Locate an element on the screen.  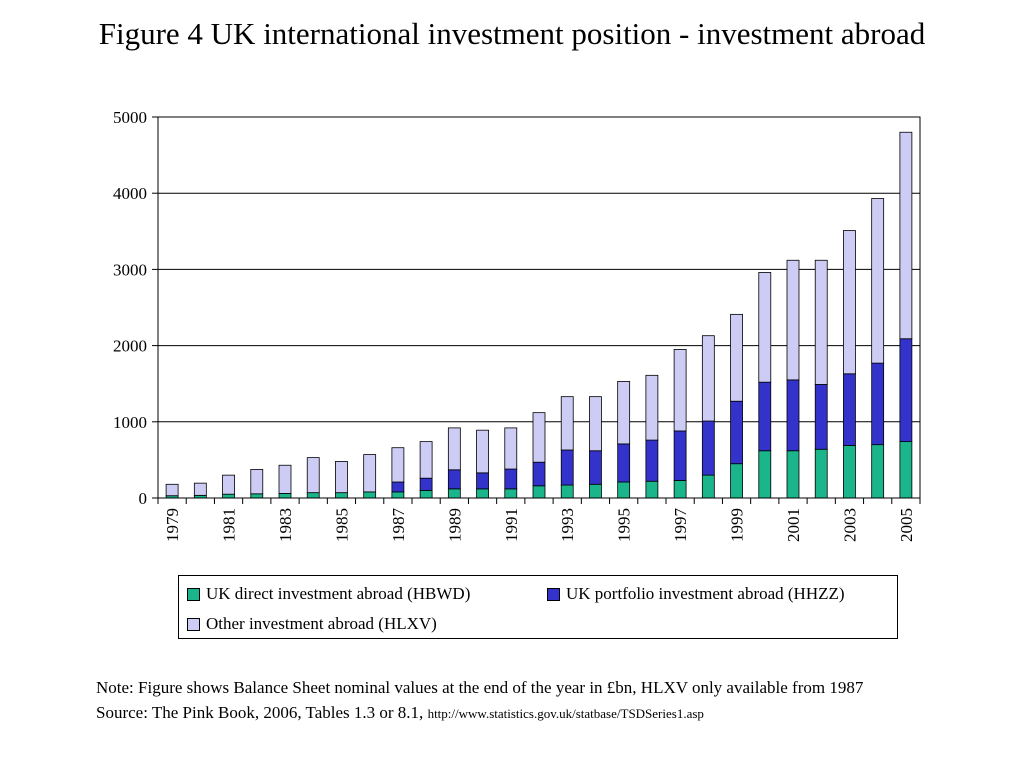
x-tick-label: 1981 is located at coordinates (229, 525).